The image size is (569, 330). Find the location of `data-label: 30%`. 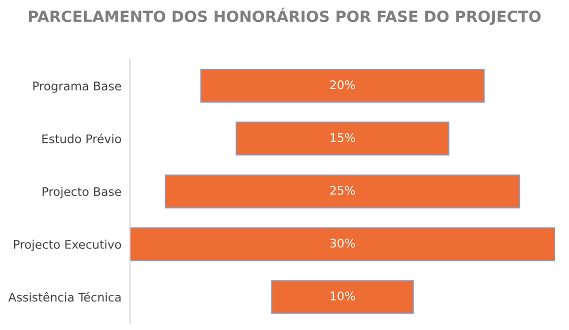

data-label: 30% is located at coordinates (342, 243).